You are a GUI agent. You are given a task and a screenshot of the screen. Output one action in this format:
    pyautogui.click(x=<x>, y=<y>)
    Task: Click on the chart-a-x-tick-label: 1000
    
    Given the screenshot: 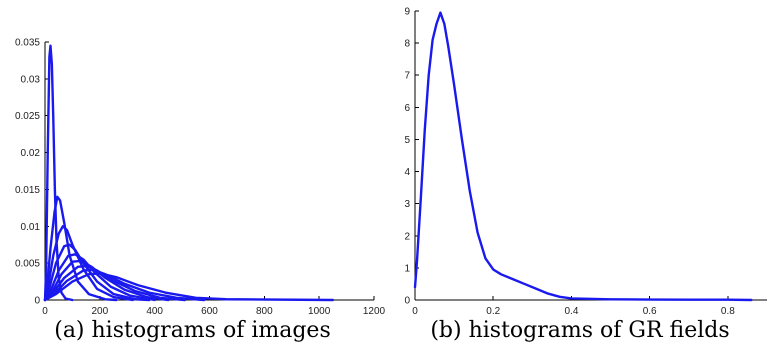 What is the action you would take?
    pyautogui.click(x=319, y=311)
    